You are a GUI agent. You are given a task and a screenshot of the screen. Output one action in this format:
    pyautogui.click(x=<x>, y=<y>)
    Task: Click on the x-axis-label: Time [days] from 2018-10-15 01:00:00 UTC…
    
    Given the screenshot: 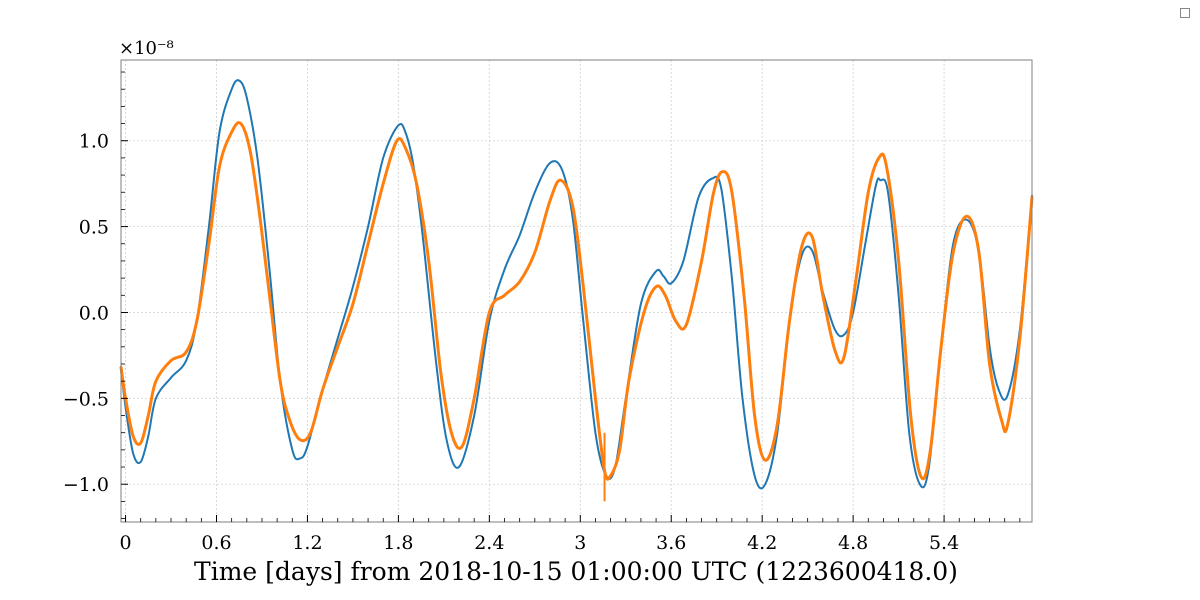 What is the action you would take?
    pyautogui.click(x=576, y=571)
    